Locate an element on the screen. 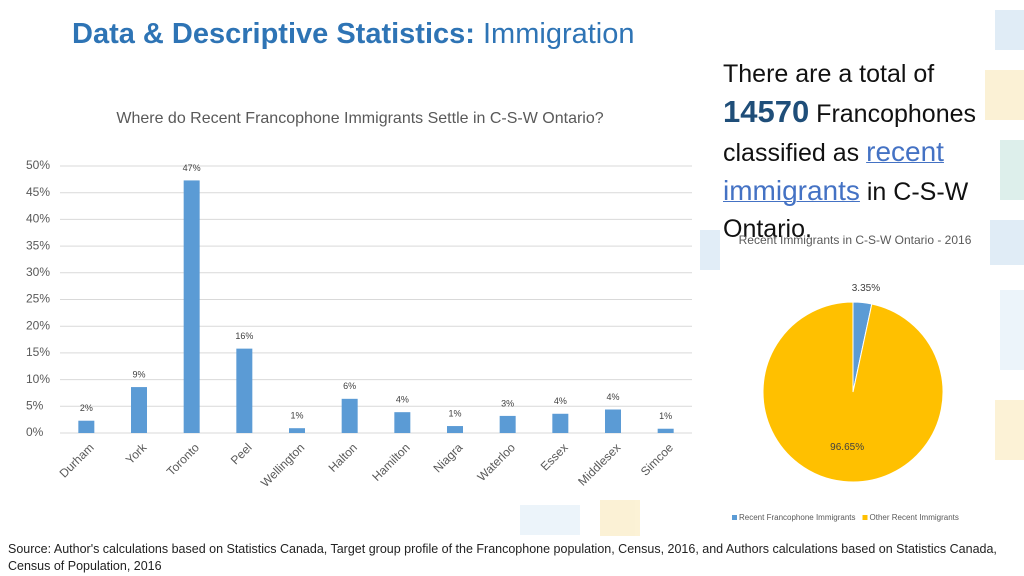  y-tick-label: 5% is located at coordinates (35, 405).